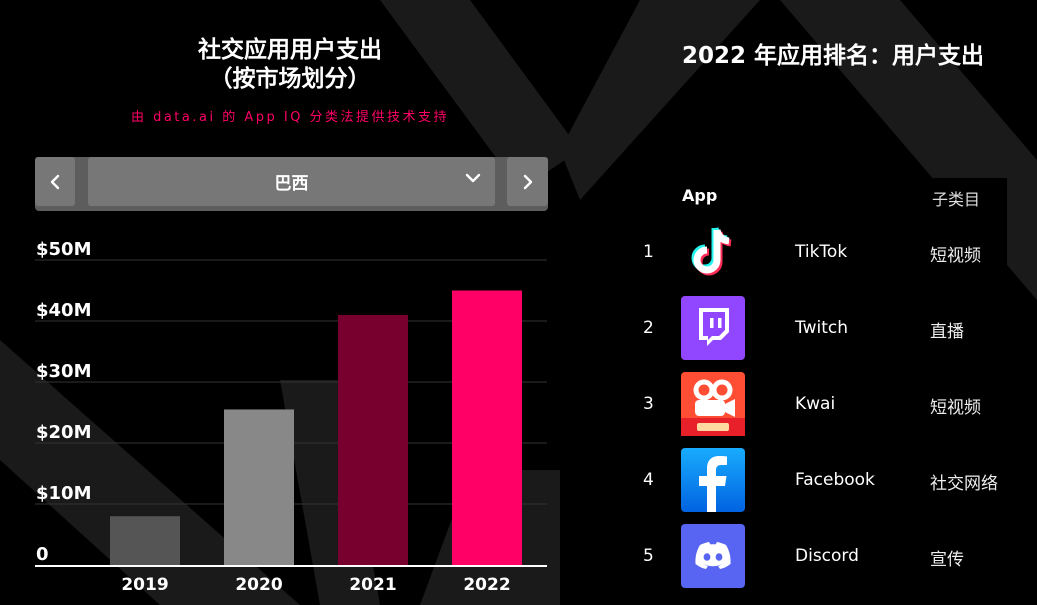  I want to click on app-name: Facebook, so click(835, 480).